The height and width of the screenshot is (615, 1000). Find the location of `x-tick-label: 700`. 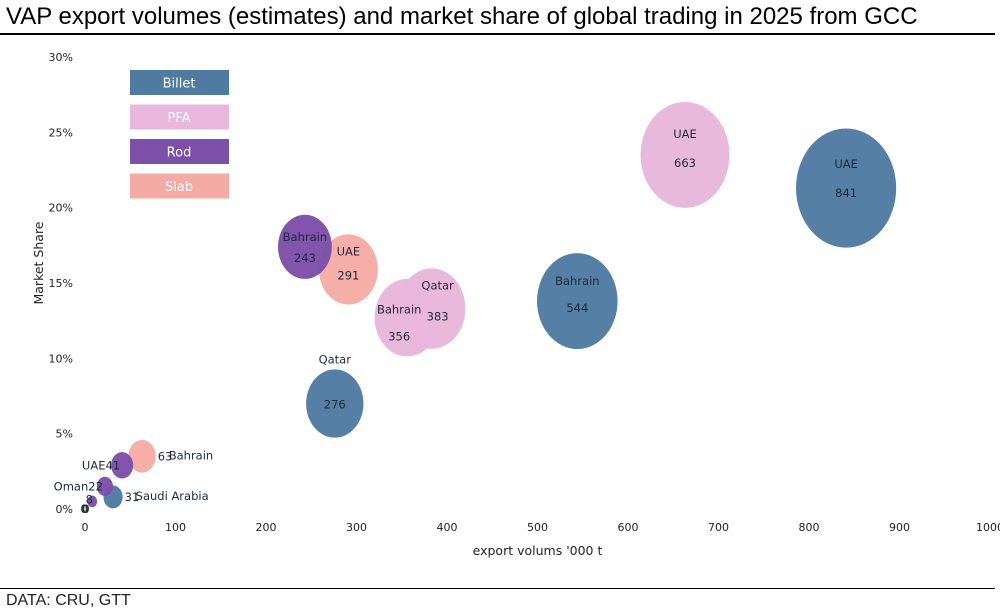

x-tick-label: 700 is located at coordinates (718, 527).